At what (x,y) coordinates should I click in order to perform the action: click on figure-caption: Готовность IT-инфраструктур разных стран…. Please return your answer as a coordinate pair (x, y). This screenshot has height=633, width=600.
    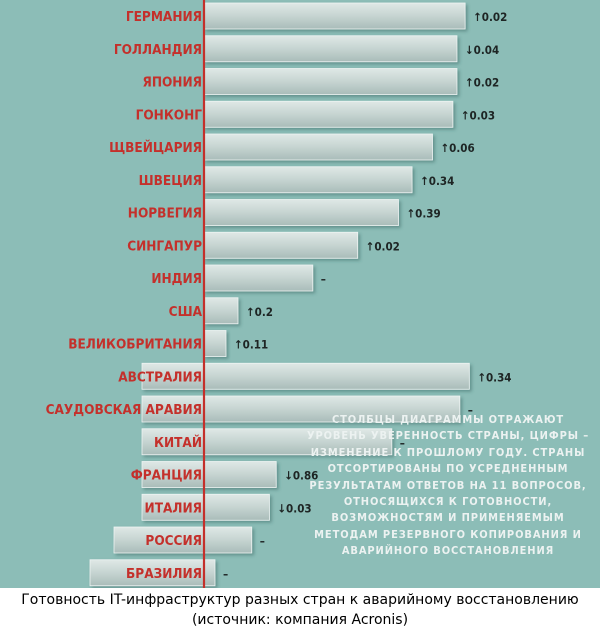
    Looking at the image, I should click on (300, 610).